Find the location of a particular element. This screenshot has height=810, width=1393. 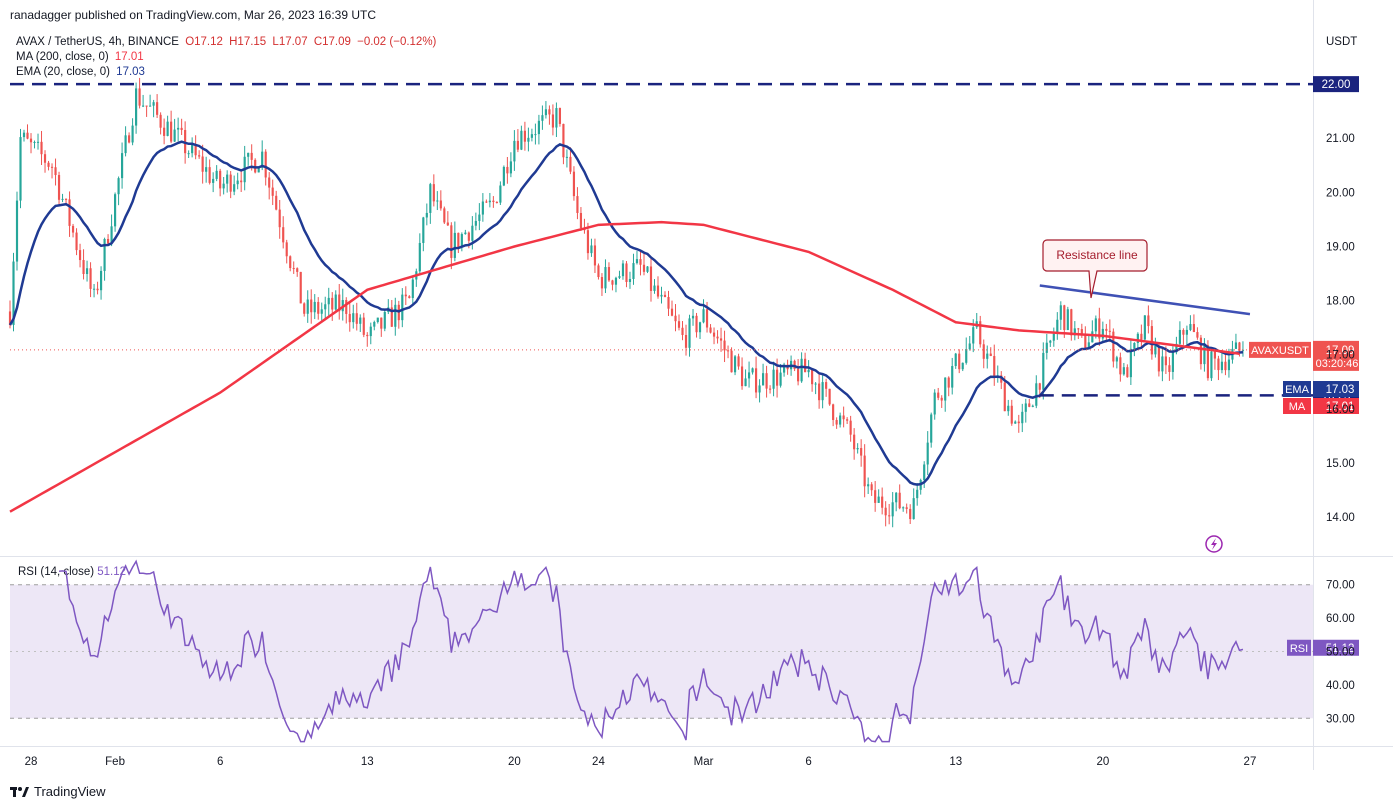

ema-label: EMA (20, close, 0) is located at coordinates (63, 72).